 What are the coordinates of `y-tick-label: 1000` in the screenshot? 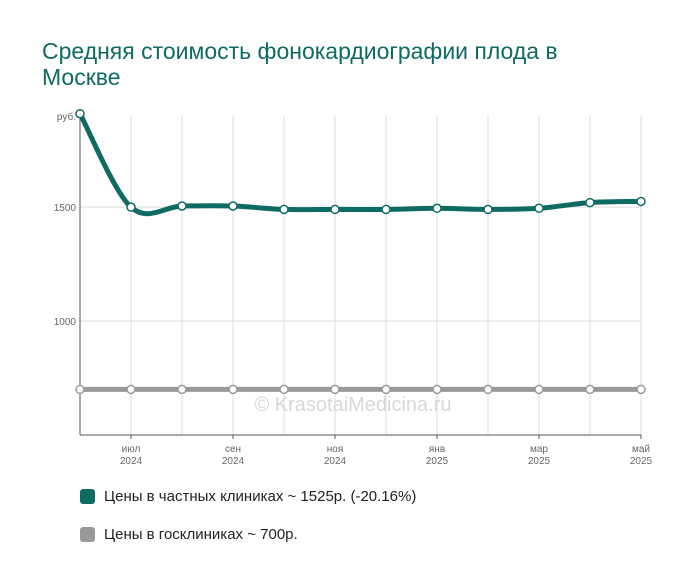 It's located at (65, 322).